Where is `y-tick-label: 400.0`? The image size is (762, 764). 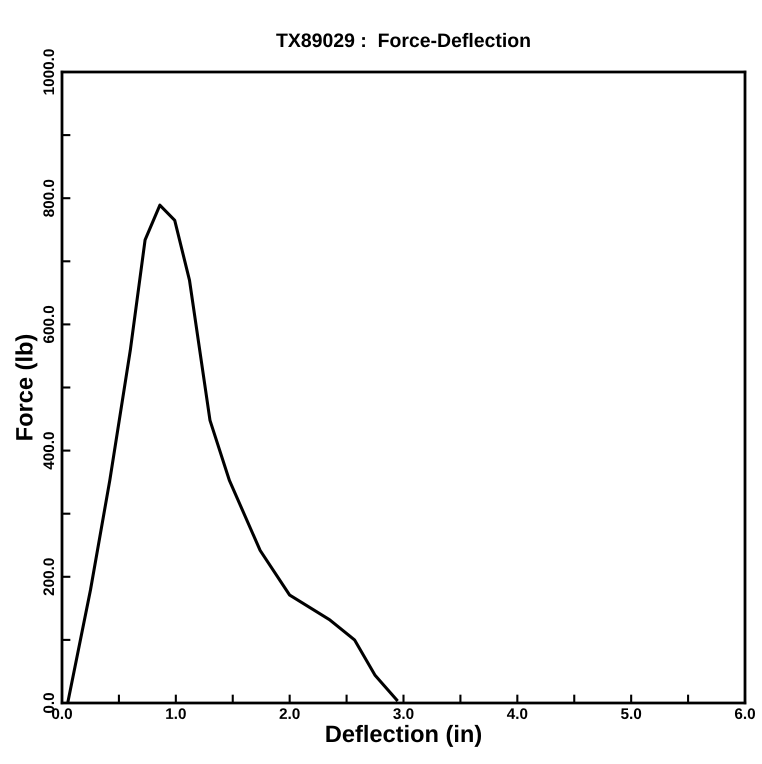 y-tick-label: 400.0 is located at coordinates (48, 451).